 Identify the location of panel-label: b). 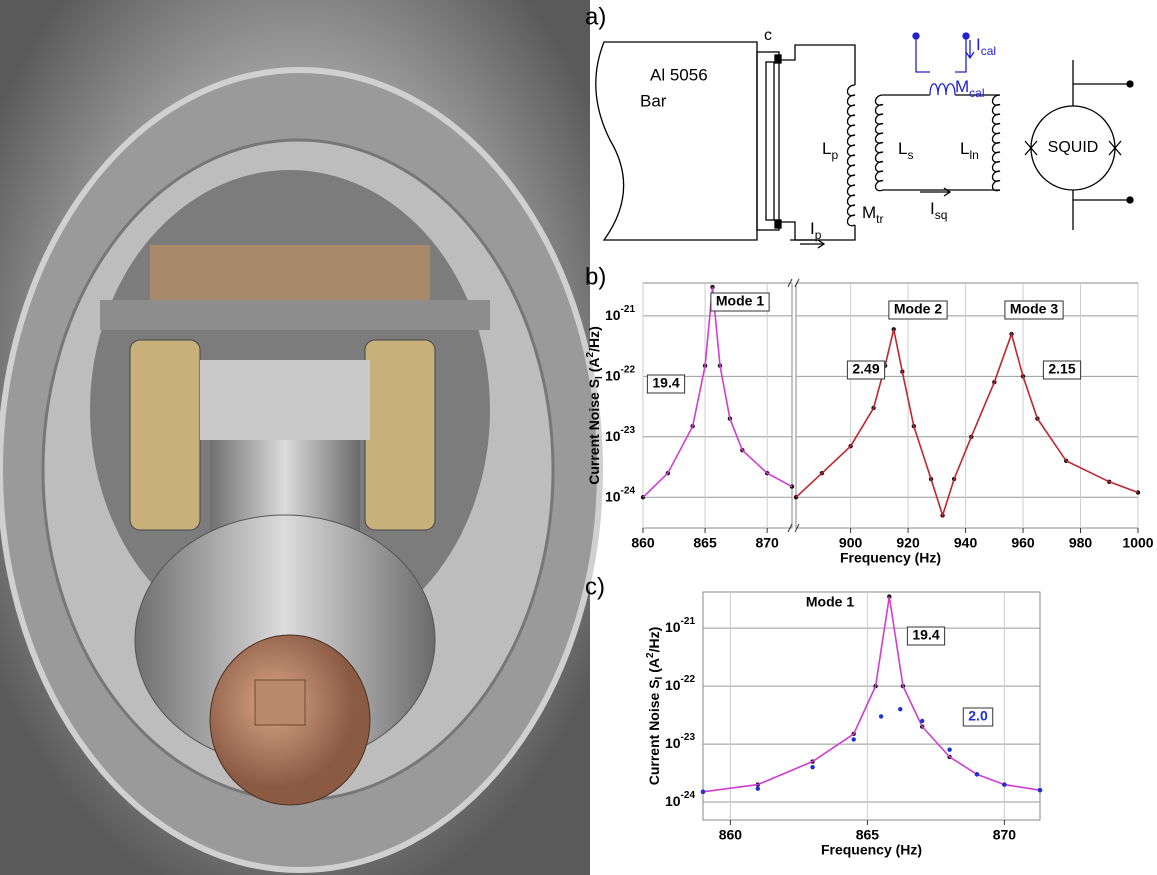
(595, 276).